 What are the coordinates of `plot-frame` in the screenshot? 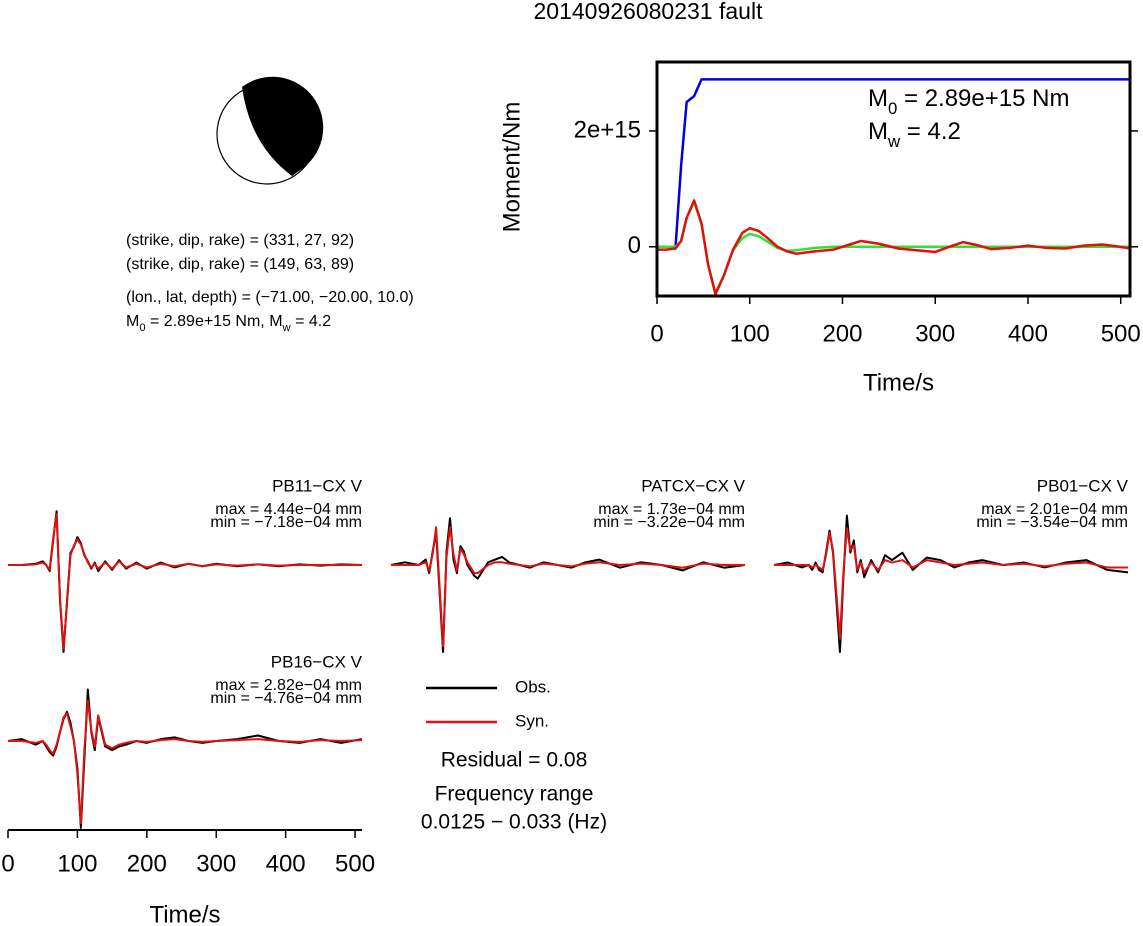 It's located at (893, 179).